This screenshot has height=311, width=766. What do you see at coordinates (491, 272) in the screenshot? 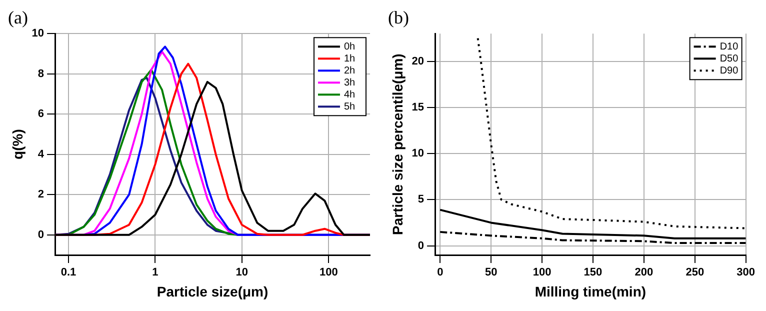
I see `x-tick-label: 50` at bounding box center [491, 272].